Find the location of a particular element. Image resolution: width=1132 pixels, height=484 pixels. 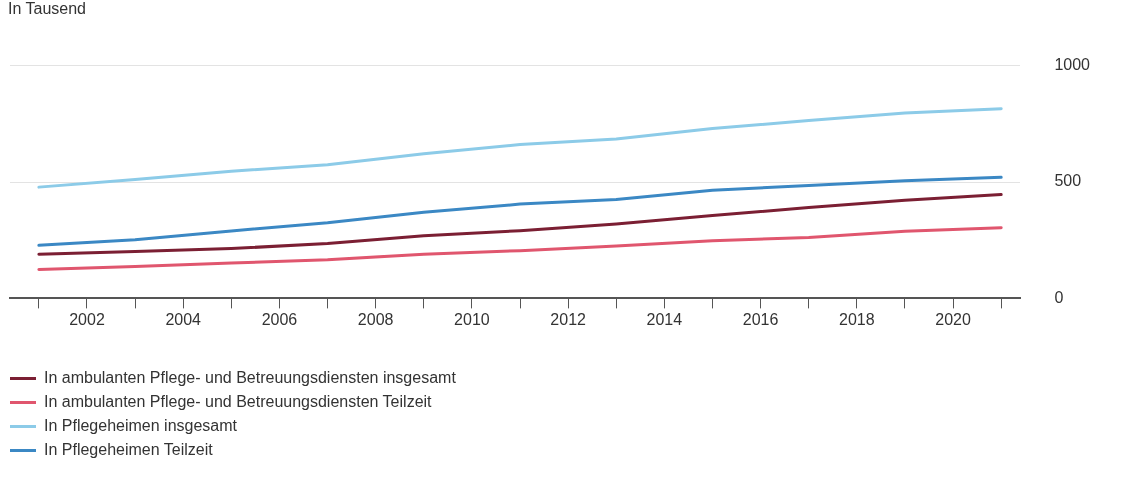

x-tick-label: 2002 is located at coordinates (87, 320).